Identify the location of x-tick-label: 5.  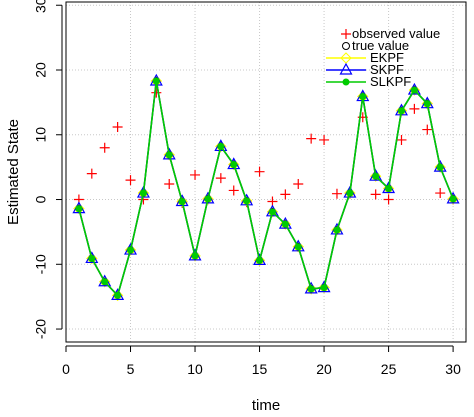
(131, 369).